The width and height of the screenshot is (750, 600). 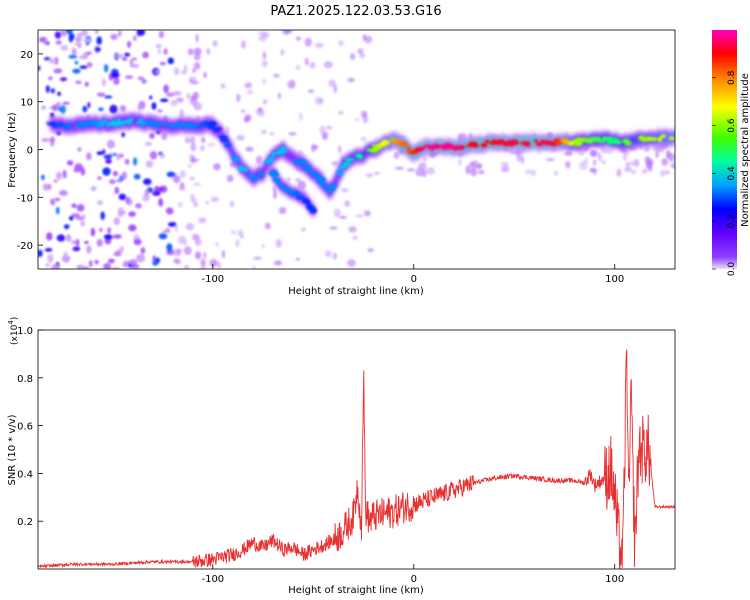 What do you see at coordinates (25, 522) in the screenshot?
I see `snr-y-tick-label: 0.2` at bounding box center [25, 522].